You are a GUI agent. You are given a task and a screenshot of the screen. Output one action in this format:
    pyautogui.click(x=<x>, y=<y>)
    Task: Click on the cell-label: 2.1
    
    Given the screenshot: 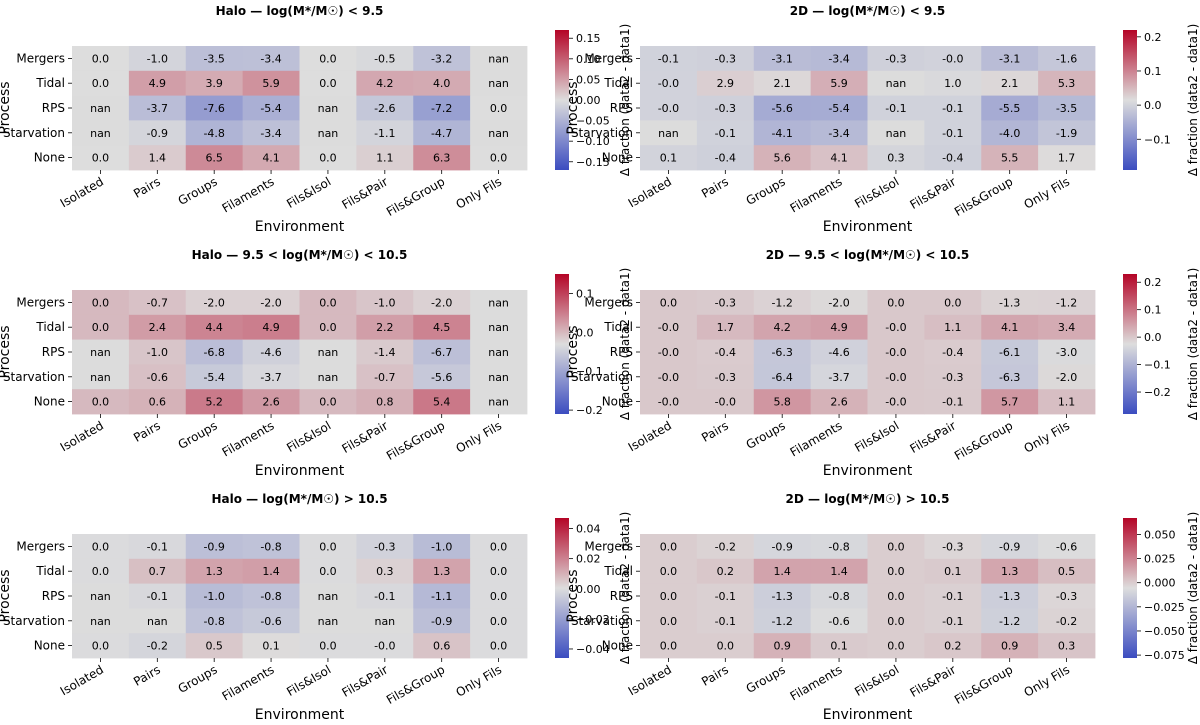 What is the action you would take?
    pyautogui.click(x=1010, y=83)
    